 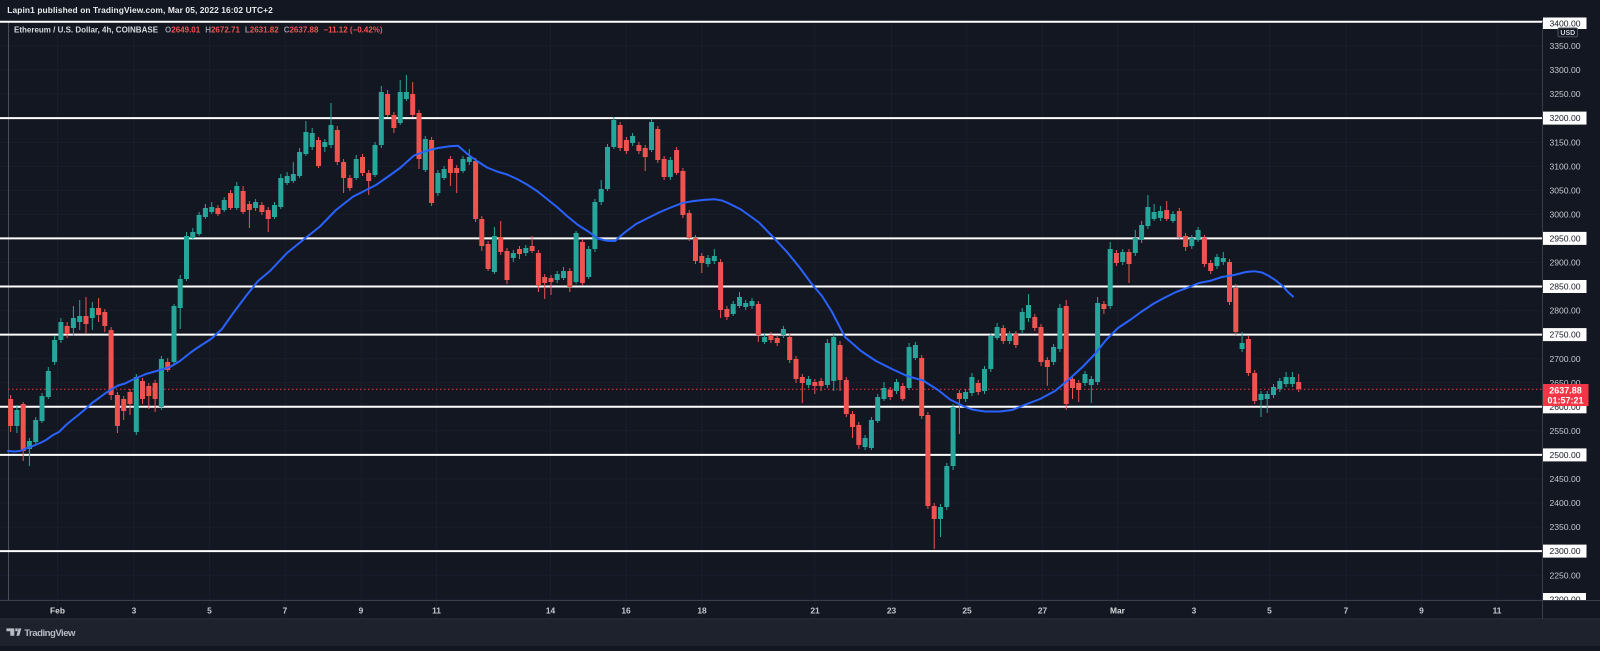 I want to click on svg-text: 2450.00, so click(x=1564, y=479).